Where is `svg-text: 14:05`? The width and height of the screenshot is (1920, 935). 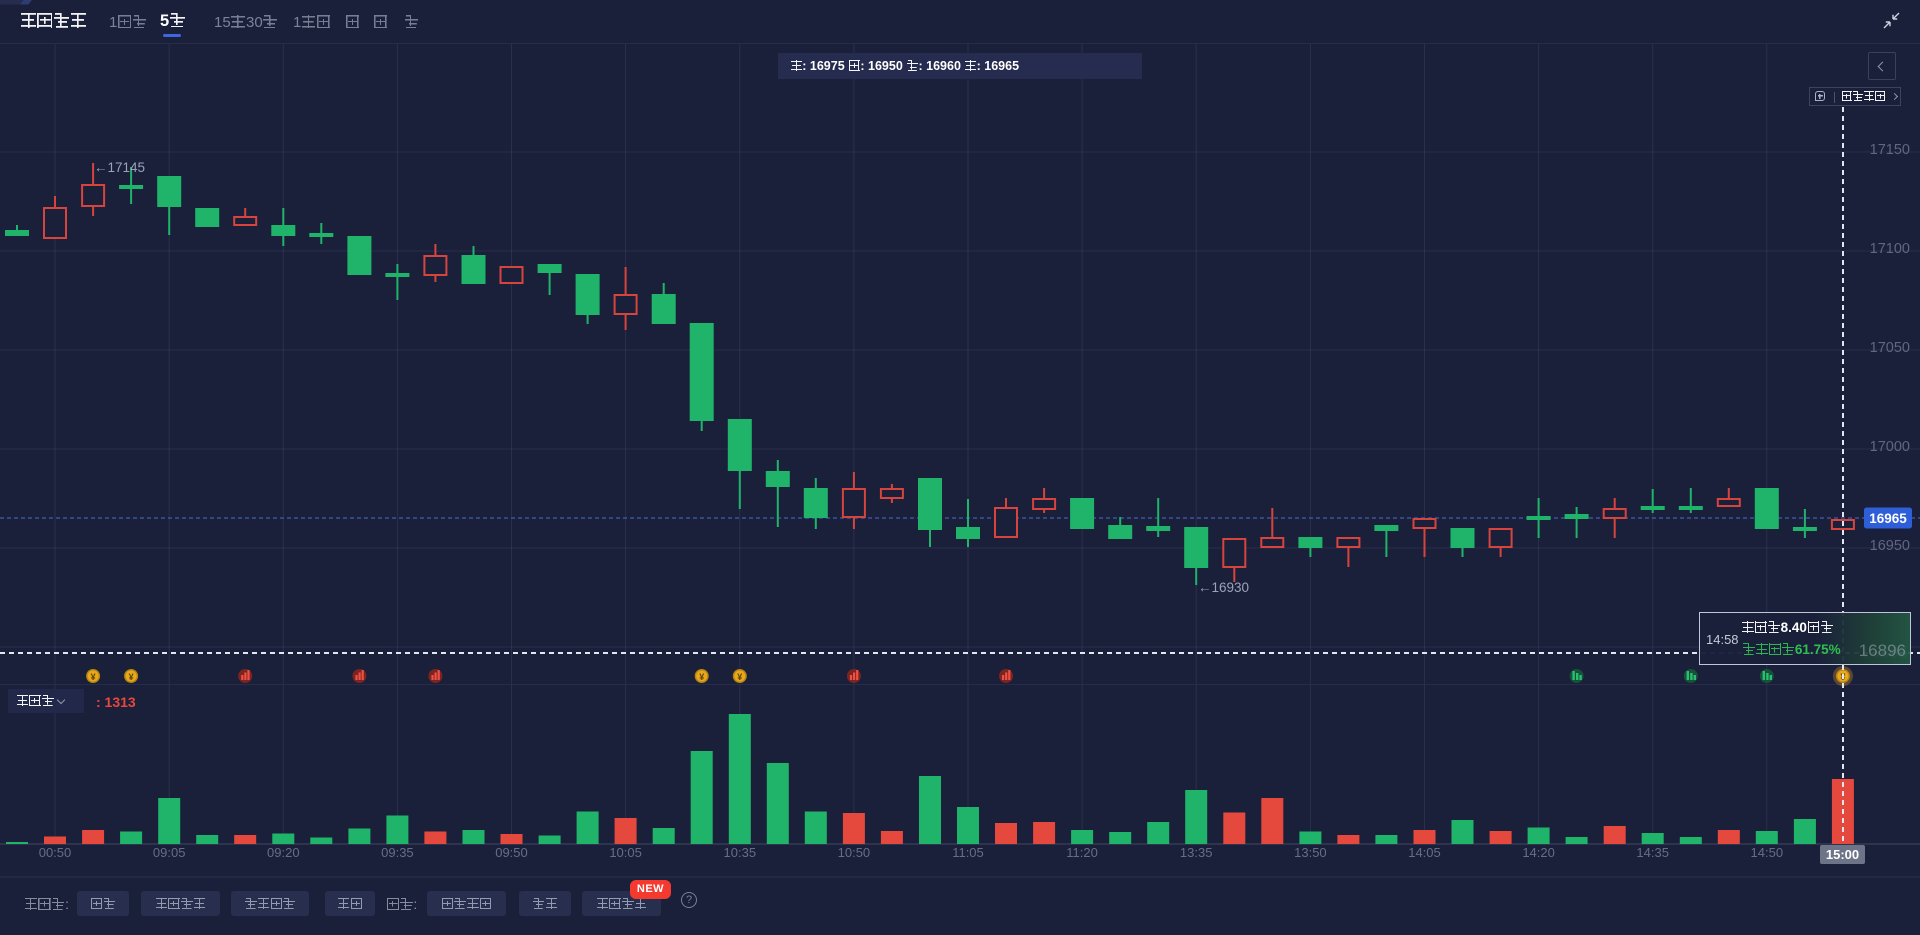
svg-text: 14:05 is located at coordinates (1424, 852).